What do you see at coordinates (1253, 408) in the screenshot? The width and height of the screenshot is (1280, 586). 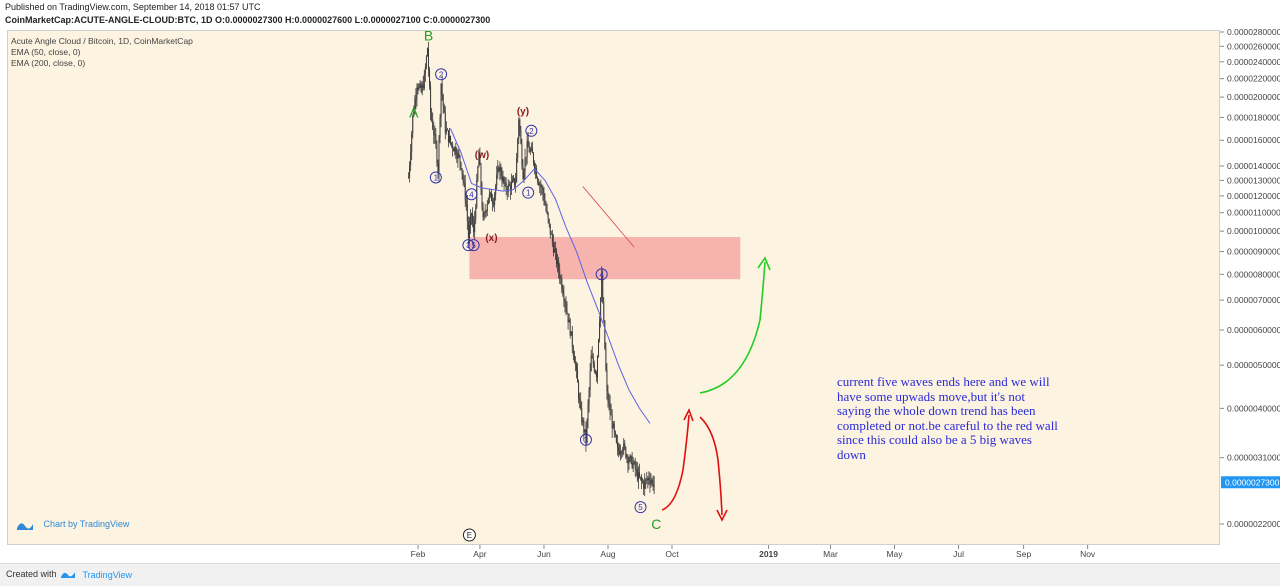 I see `price-tick-label: 0.0000040000` at bounding box center [1253, 408].